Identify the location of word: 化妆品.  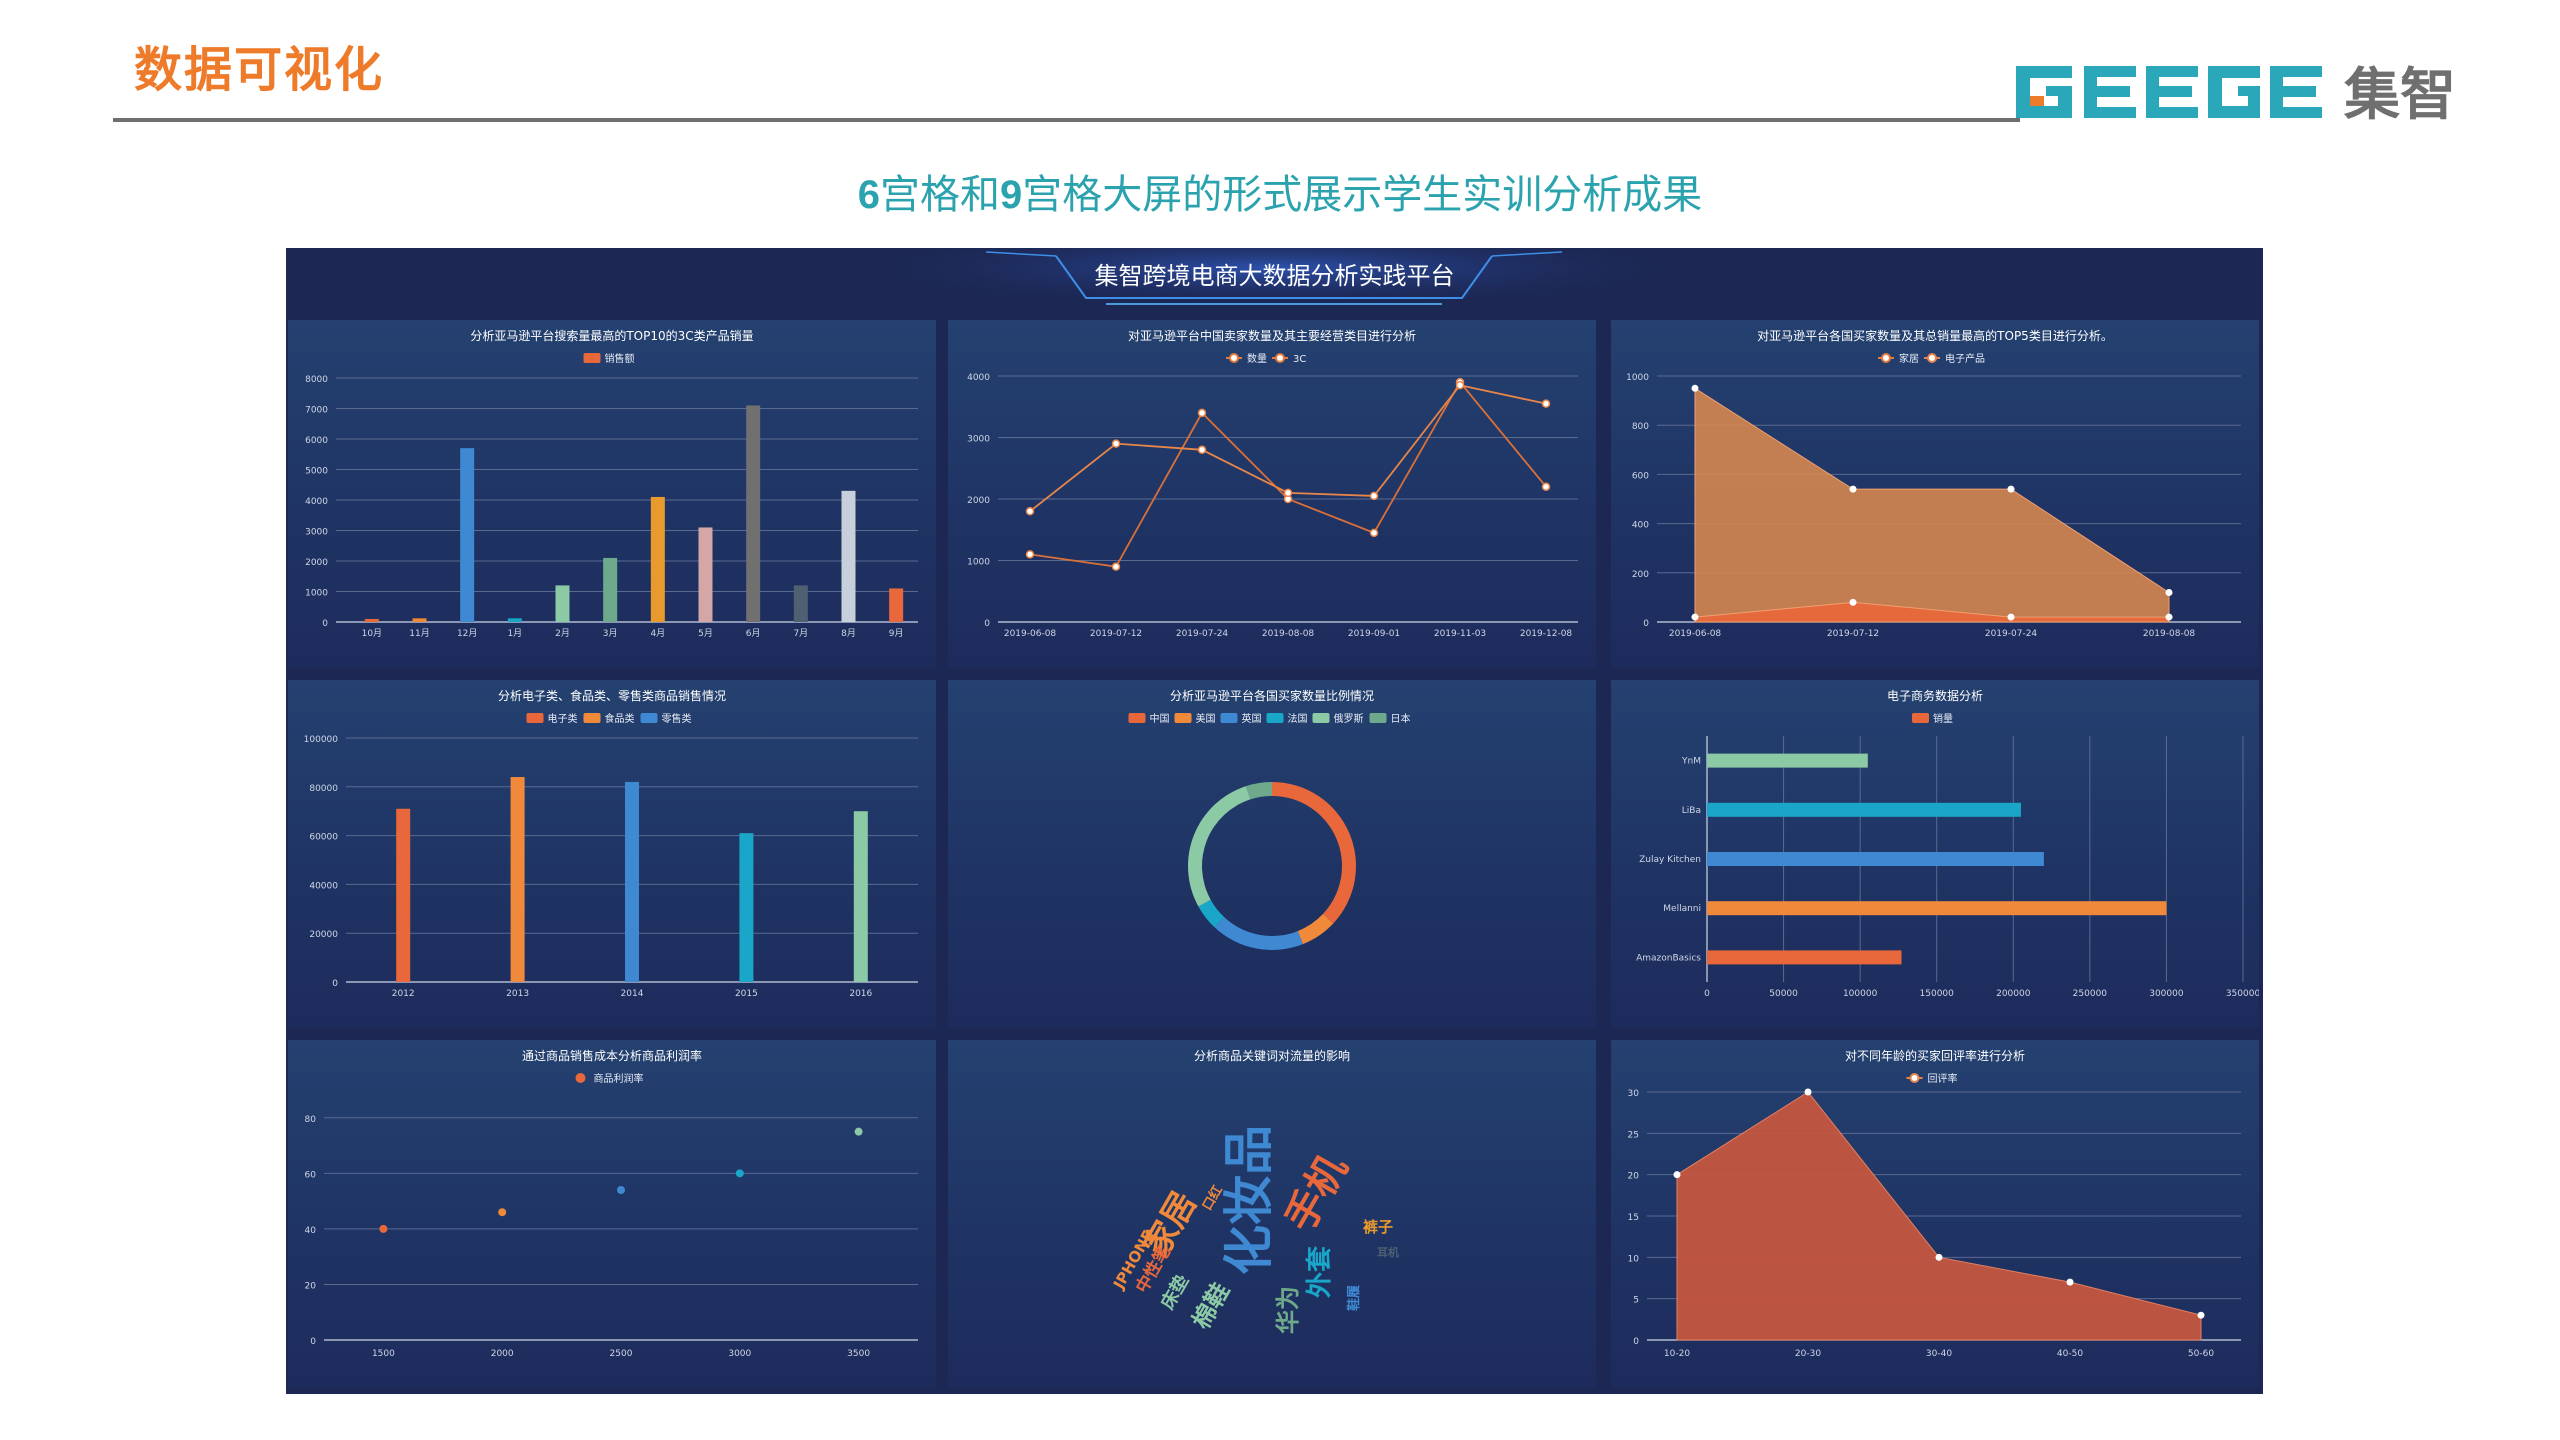
(1249, 1200).